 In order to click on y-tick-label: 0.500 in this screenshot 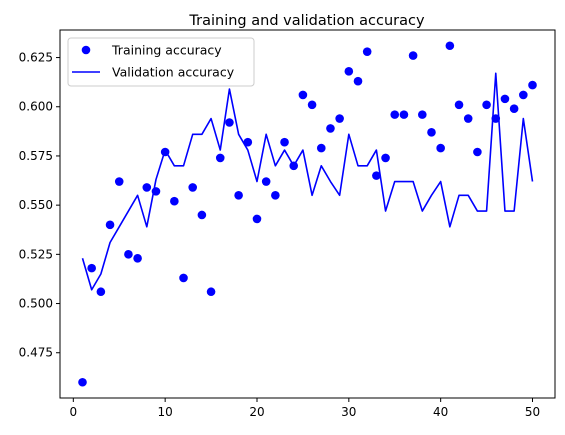, I will do `click(36, 304)`.